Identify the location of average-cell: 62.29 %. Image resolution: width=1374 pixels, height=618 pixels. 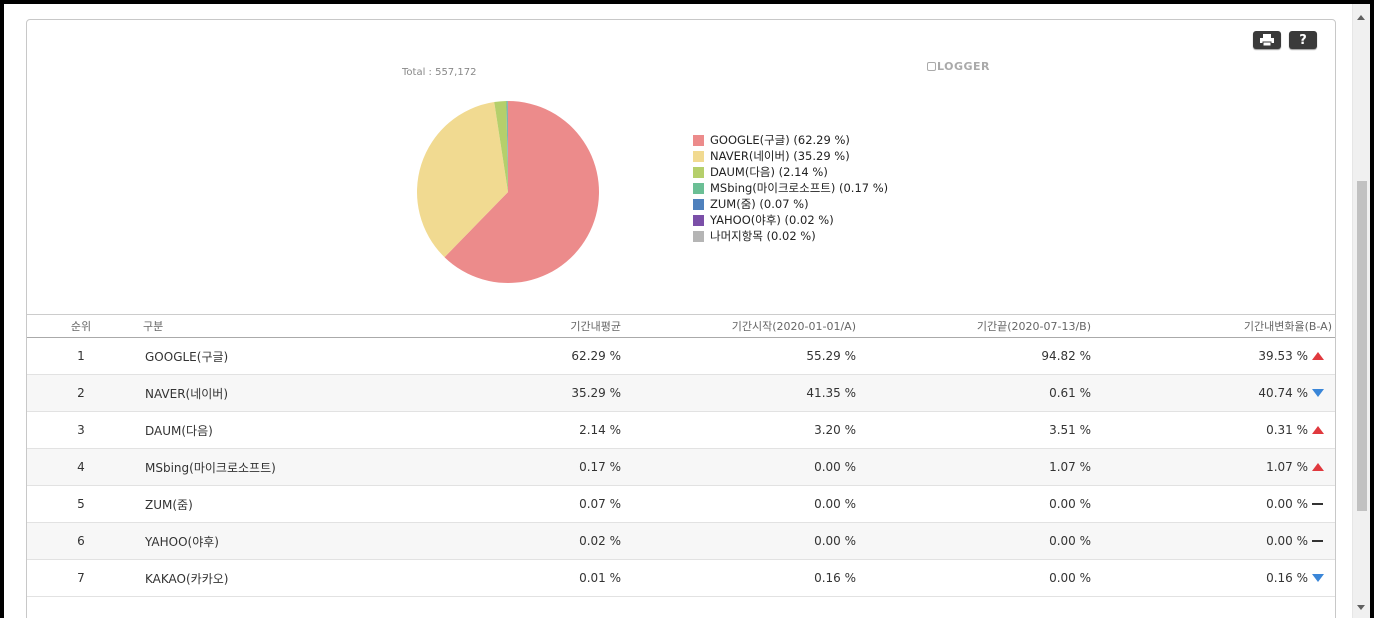
(596, 356).